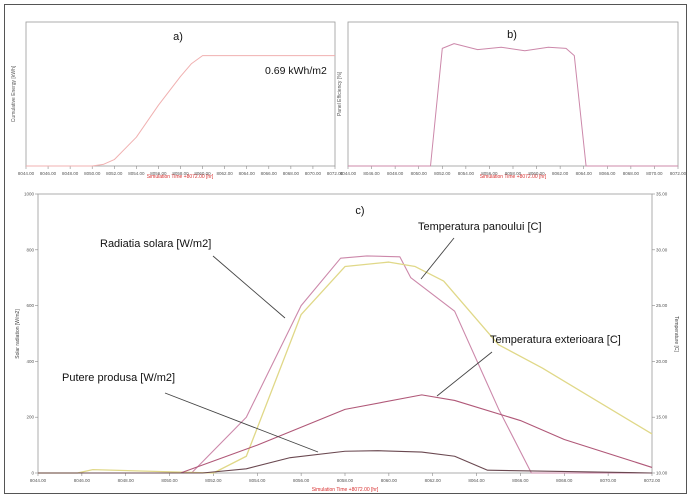  What do you see at coordinates (30, 249) in the screenshot?
I see `y-left-tick-label: 800` at bounding box center [30, 249].